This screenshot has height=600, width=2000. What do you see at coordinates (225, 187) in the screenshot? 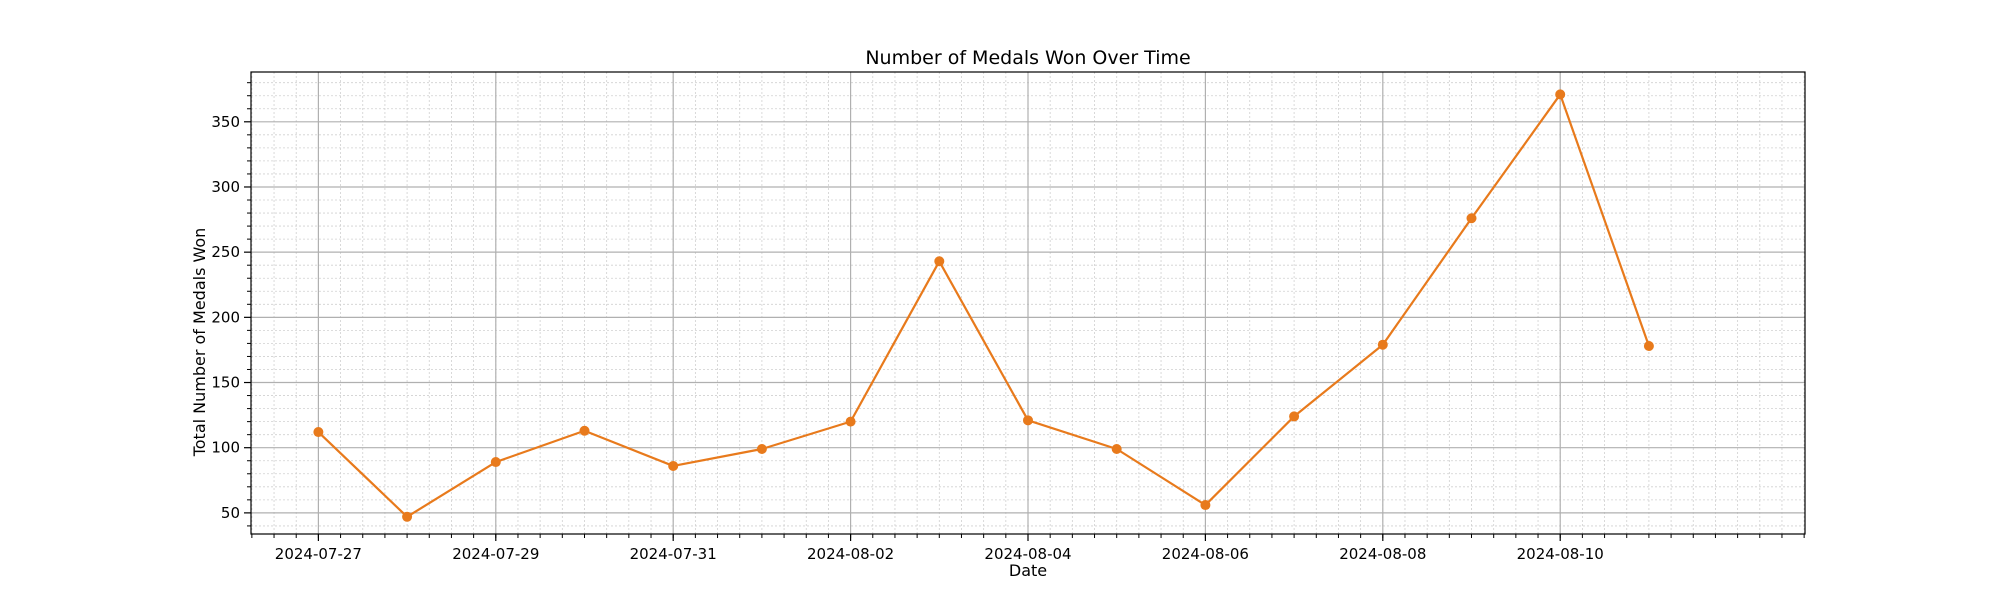
I see `y-tick-label: 300` at bounding box center [225, 187].